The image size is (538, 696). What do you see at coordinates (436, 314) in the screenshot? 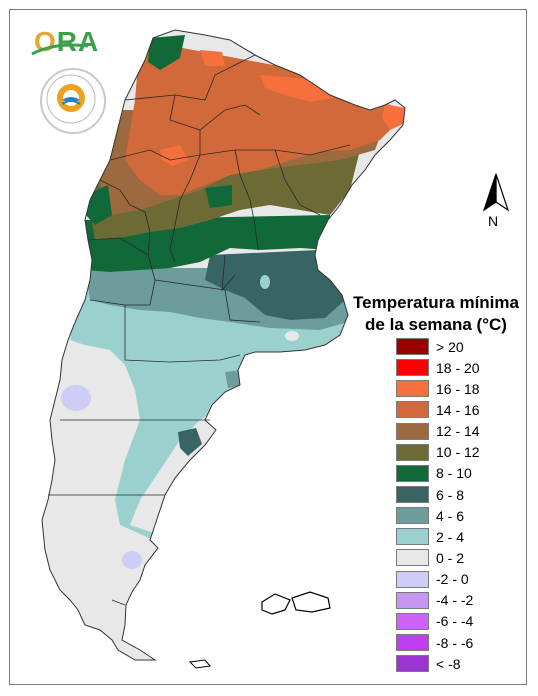
I see `legend-title: Temperatura mínima de la semana (°C)` at bounding box center [436, 314].